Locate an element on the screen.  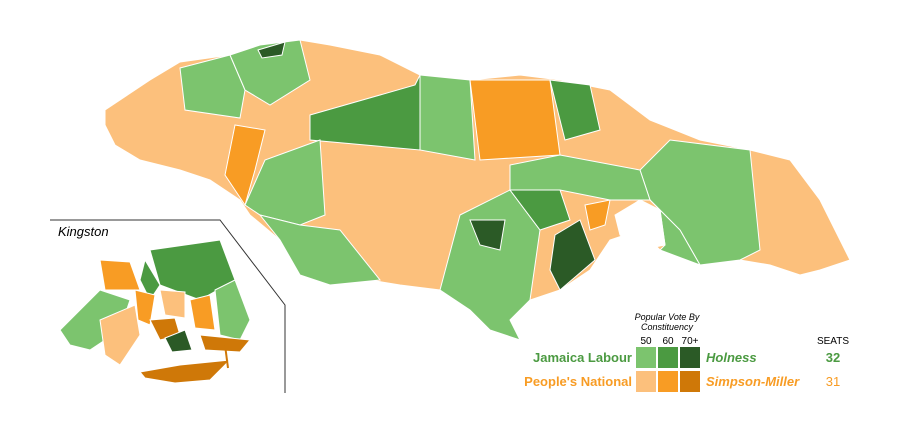
party-seats: 31 is located at coordinates (833, 381).